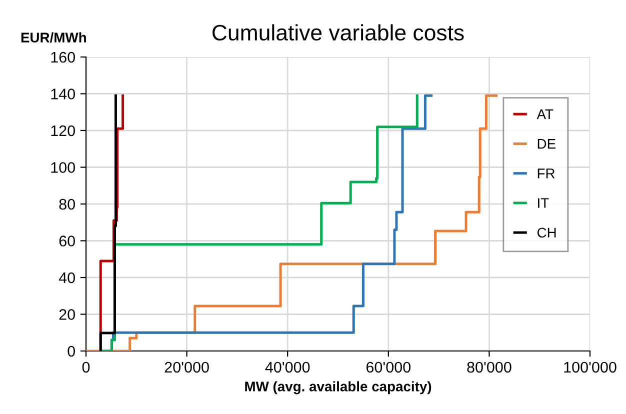 The width and height of the screenshot is (626, 414). Describe the element at coordinates (546, 233) in the screenshot. I see `legend-label: CH` at that location.